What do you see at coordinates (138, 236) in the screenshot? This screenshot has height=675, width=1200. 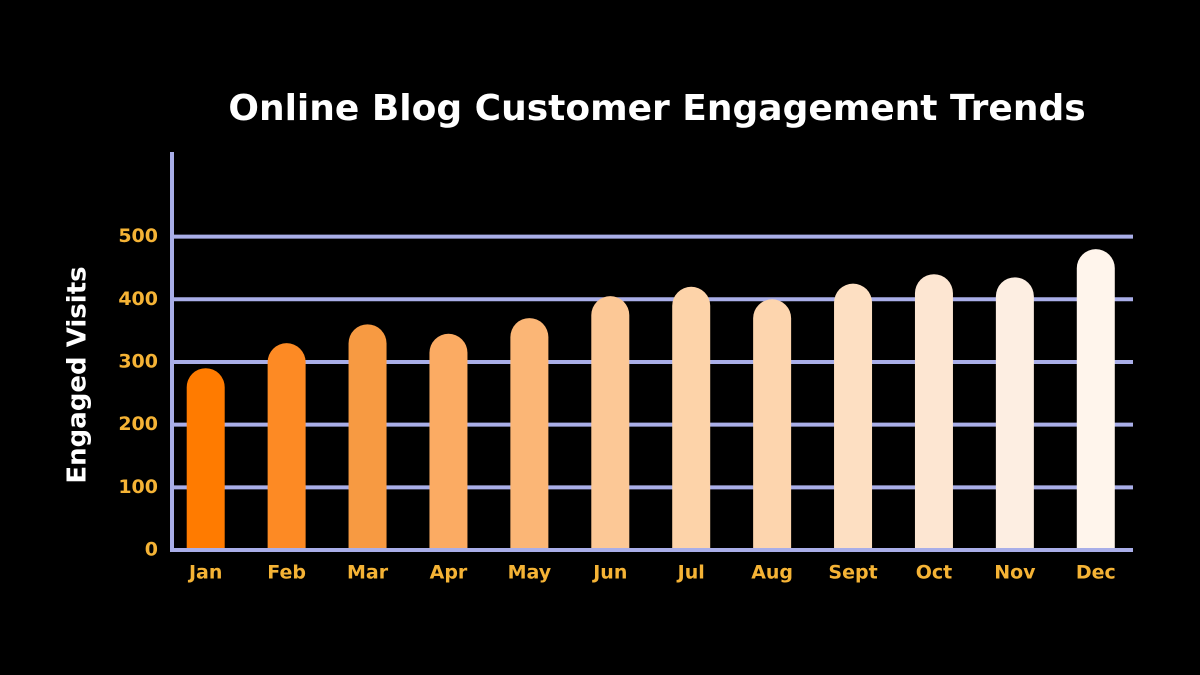 I see `y-tick-label: 500` at bounding box center [138, 236].